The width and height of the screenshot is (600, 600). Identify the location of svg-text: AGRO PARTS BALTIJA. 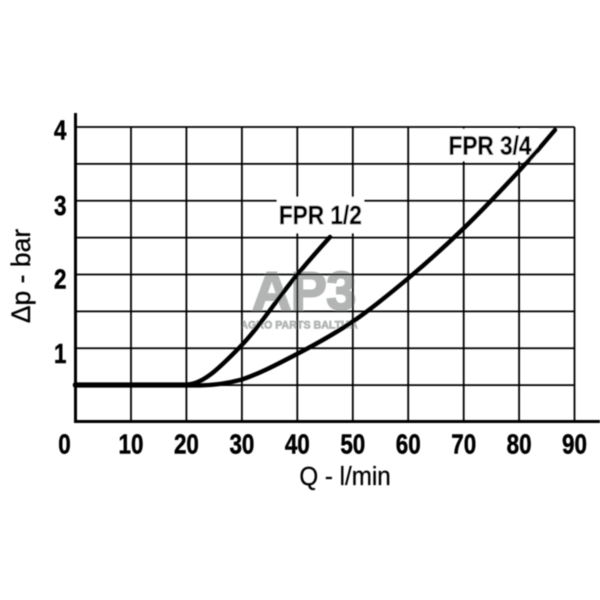
(299, 325).